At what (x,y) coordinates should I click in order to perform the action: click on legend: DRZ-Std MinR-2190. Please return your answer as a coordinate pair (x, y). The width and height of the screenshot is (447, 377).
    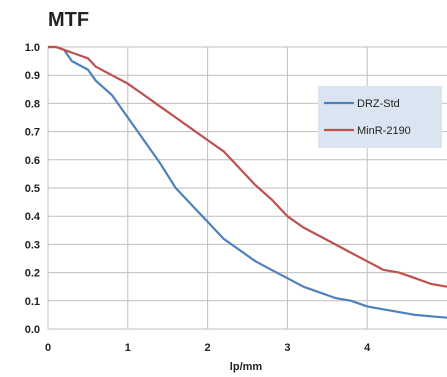
    Looking at the image, I should click on (380, 117).